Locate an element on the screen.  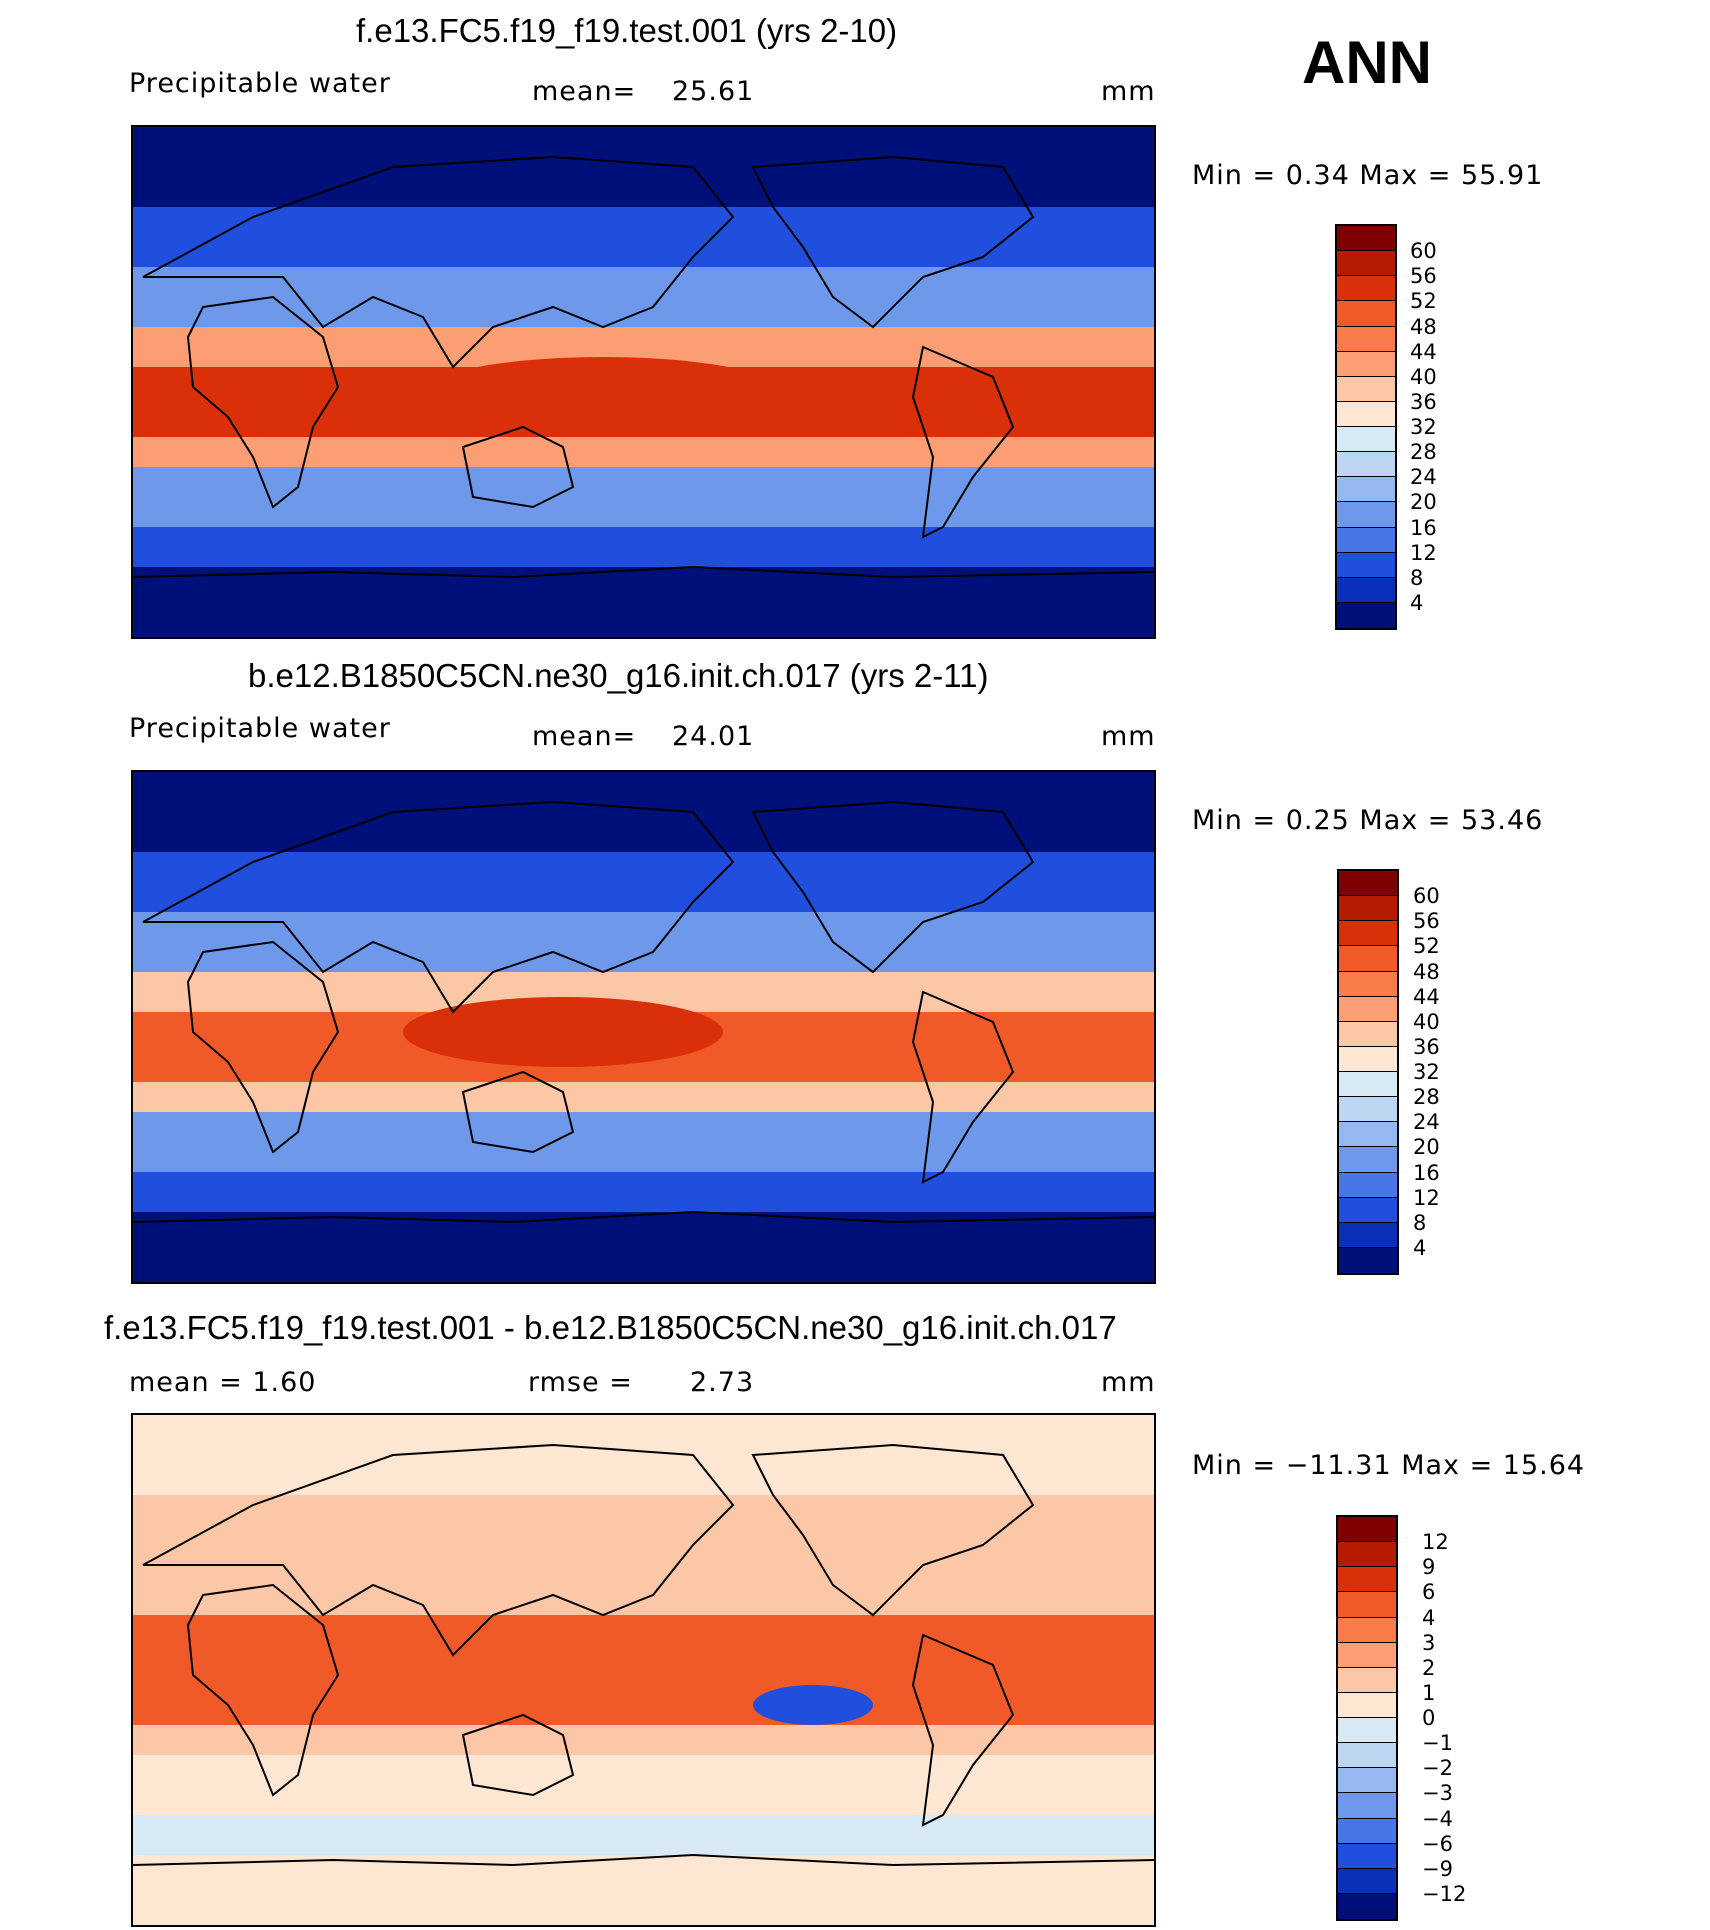
colorbar-tick-label: 16 is located at coordinates (1426, 1172).